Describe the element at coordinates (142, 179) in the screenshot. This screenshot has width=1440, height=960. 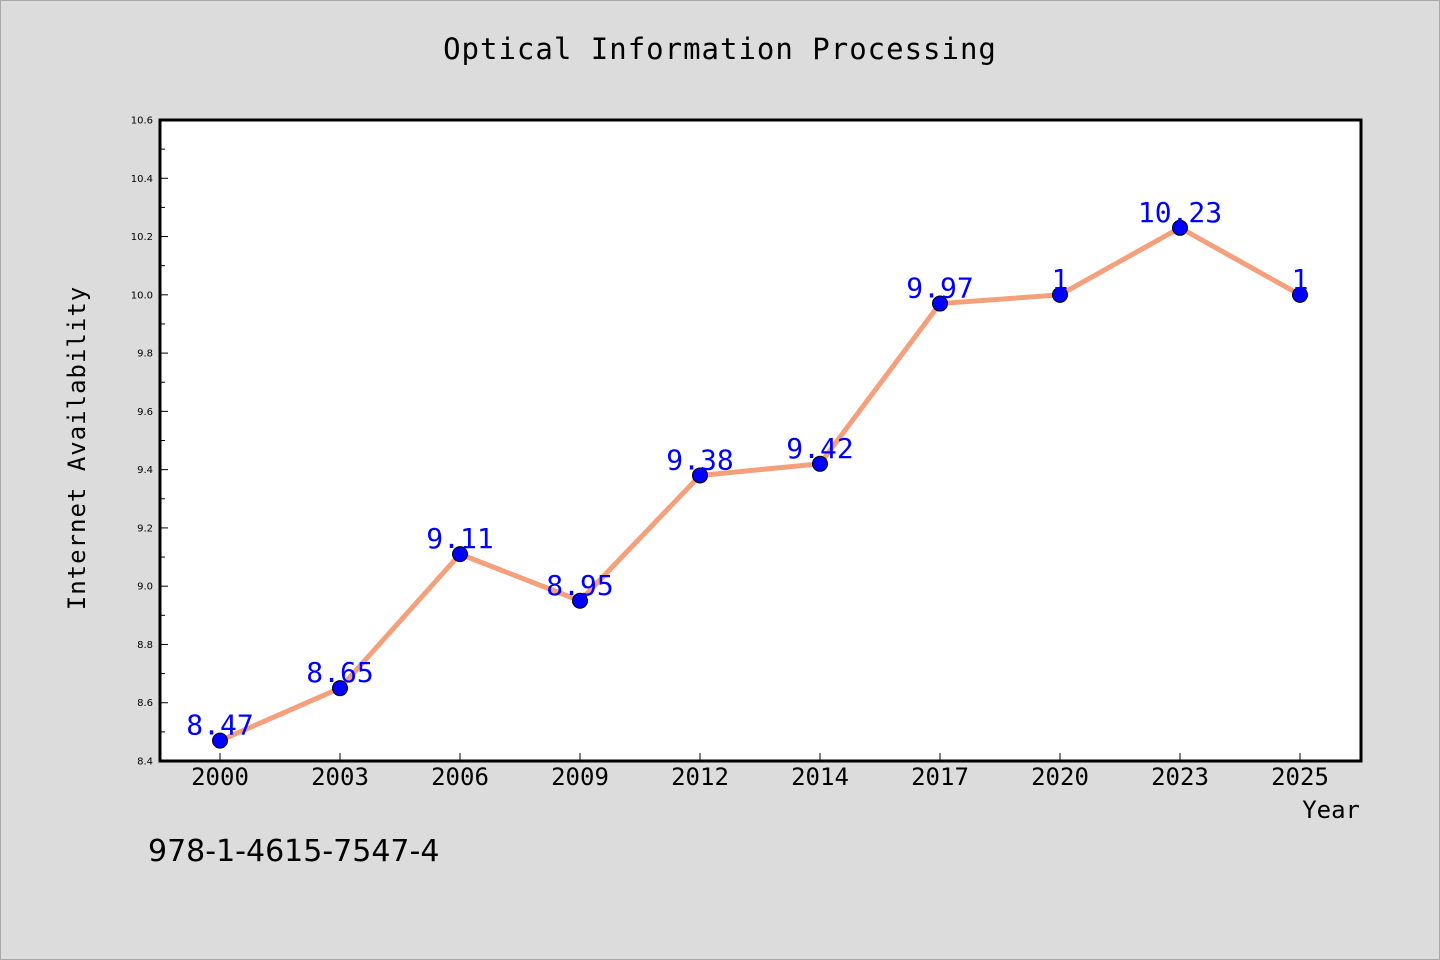
I see `y-tick-label: 10.4` at that location.